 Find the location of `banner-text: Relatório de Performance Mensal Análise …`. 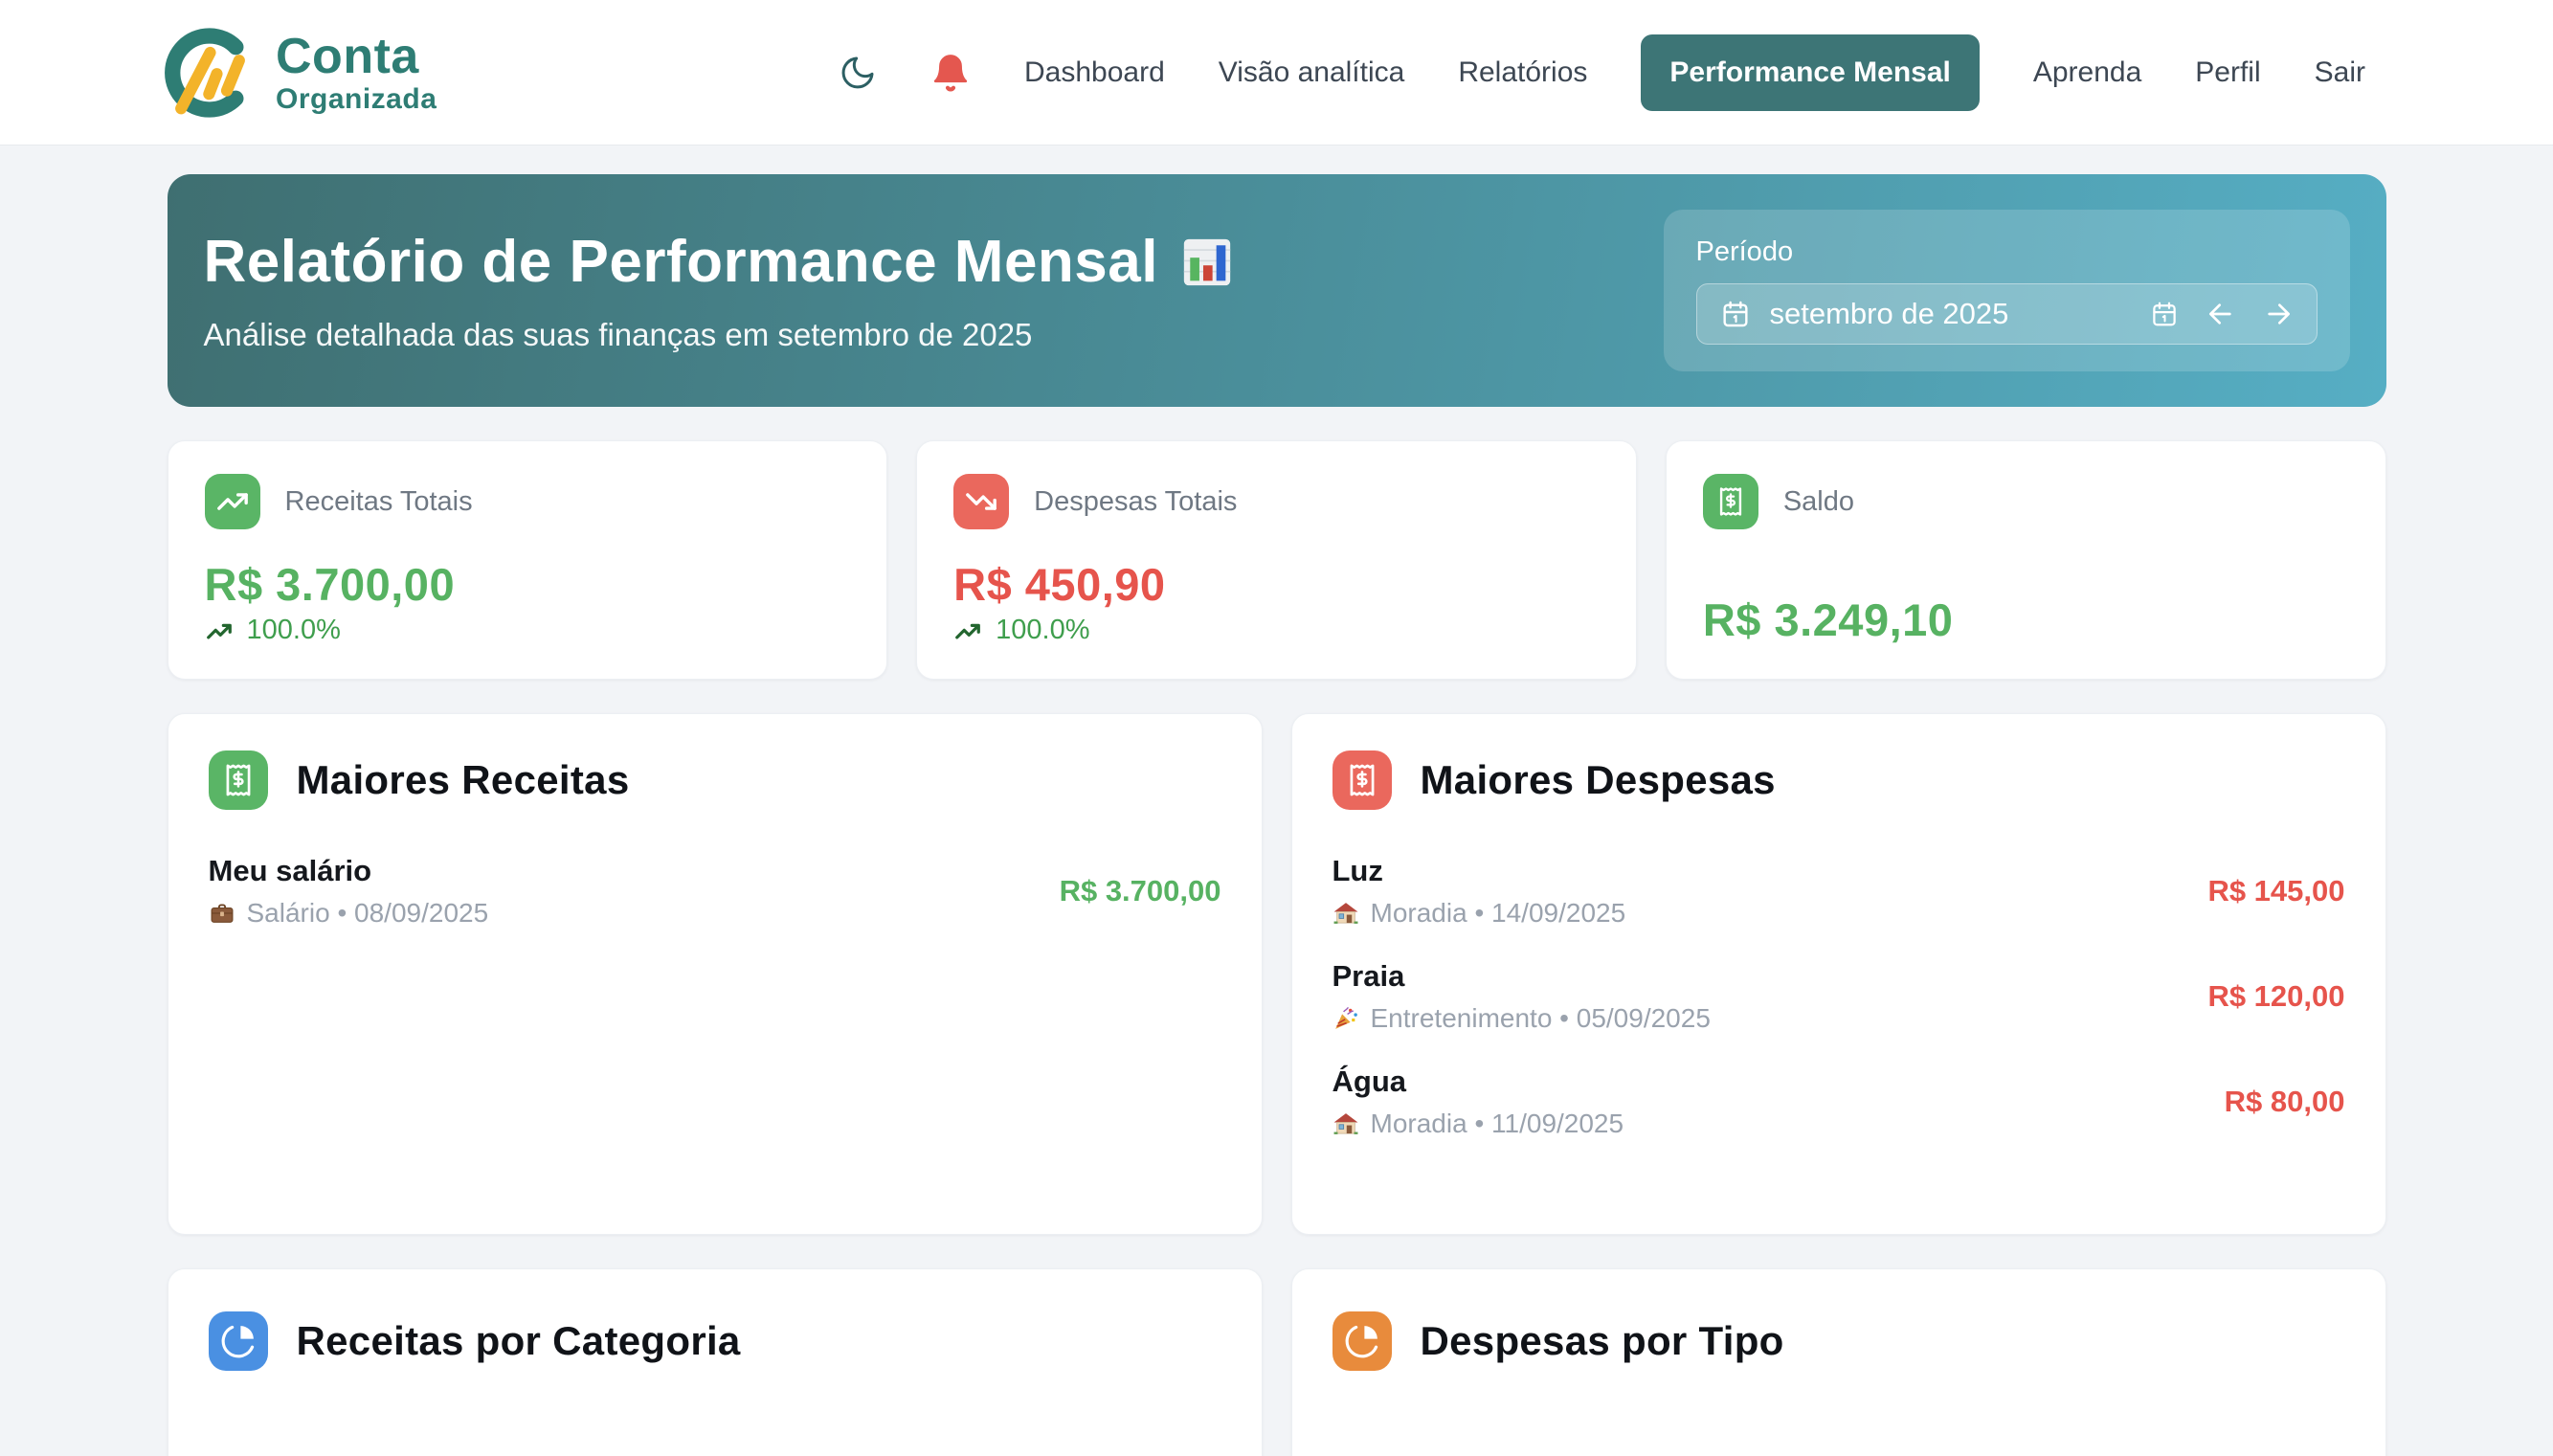

banner-text: Relatório de Performance Mensal Análise … is located at coordinates (719, 290).